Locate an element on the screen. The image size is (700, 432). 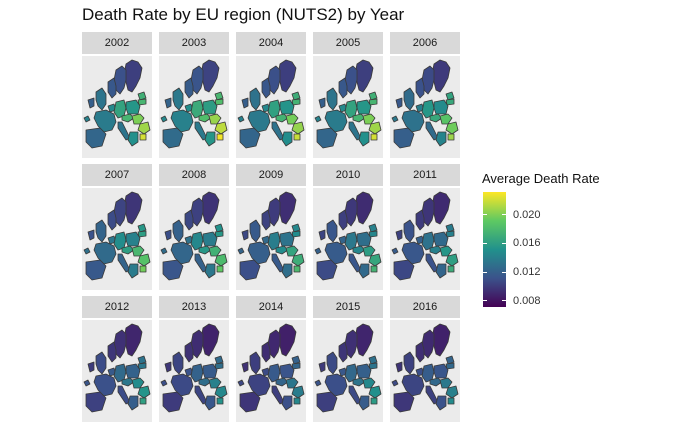
legend-tick-label: 0.016 is located at coordinates (527, 243).